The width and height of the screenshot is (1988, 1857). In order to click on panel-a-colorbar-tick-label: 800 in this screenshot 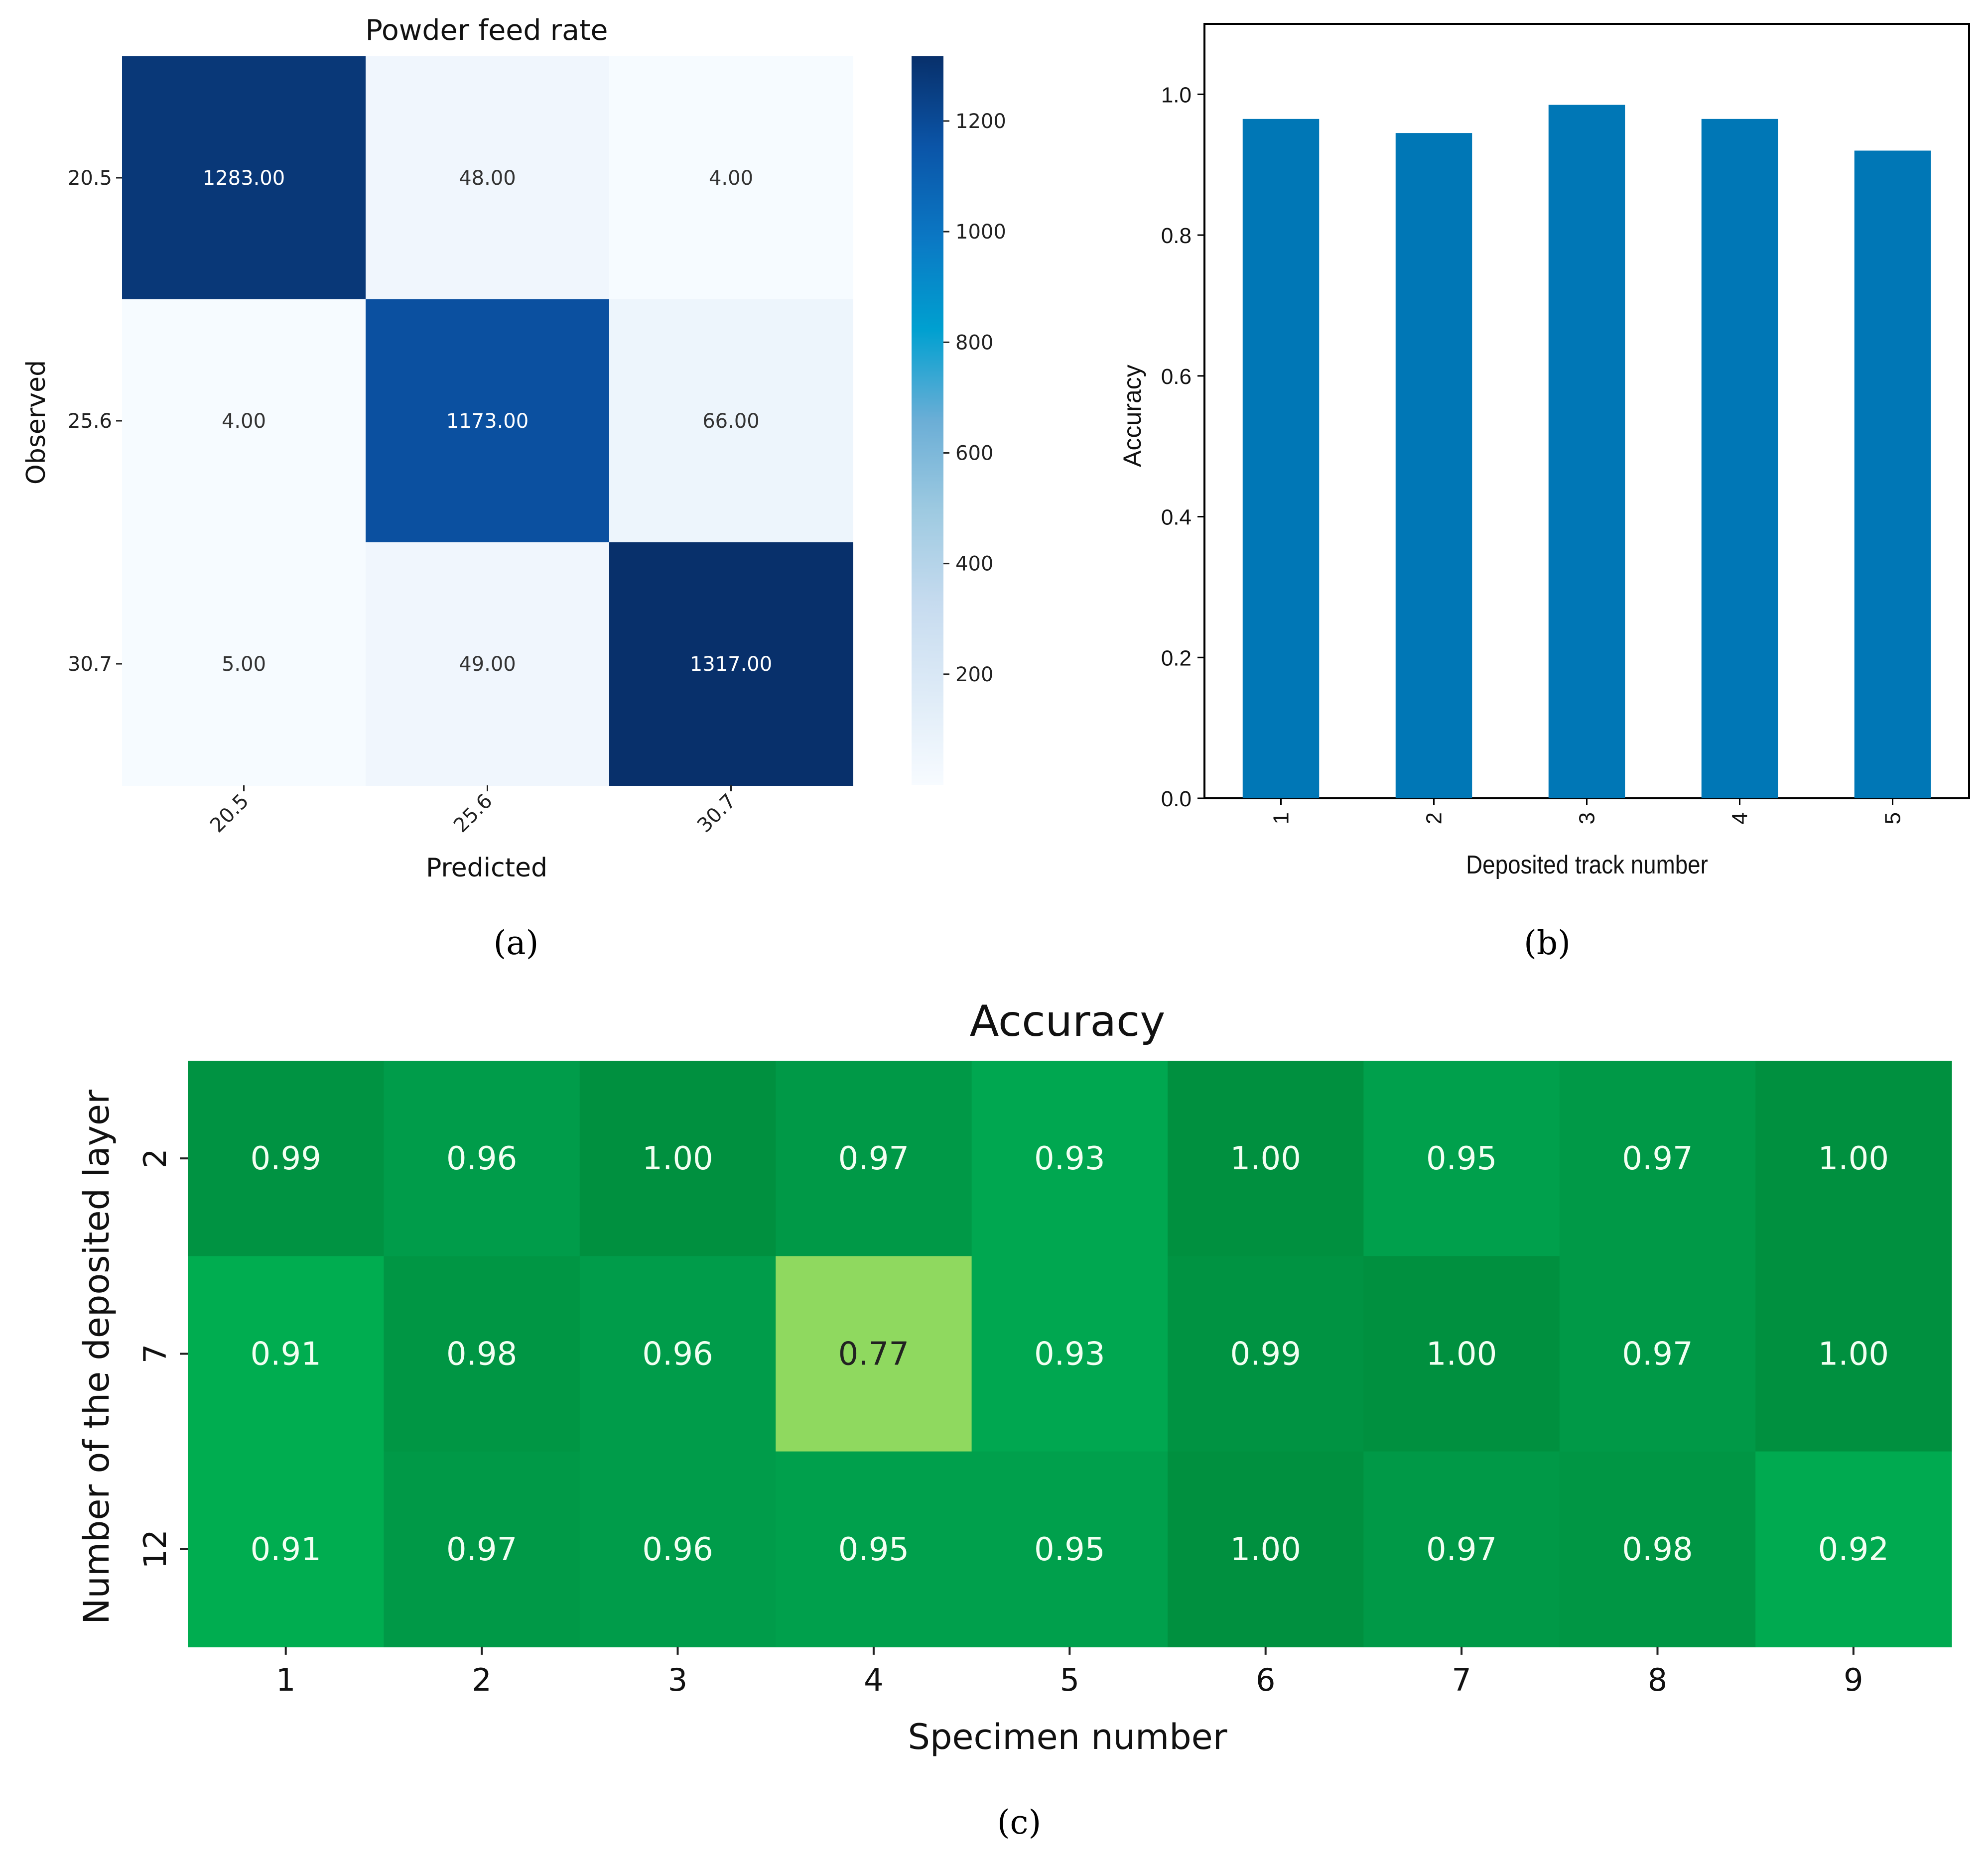, I will do `click(974, 342)`.